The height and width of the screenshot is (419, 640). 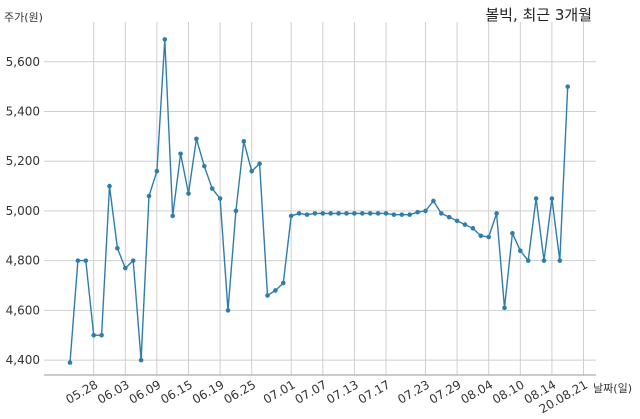 I want to click on x-tick-label: 07.29, so click(x=445, y=391).